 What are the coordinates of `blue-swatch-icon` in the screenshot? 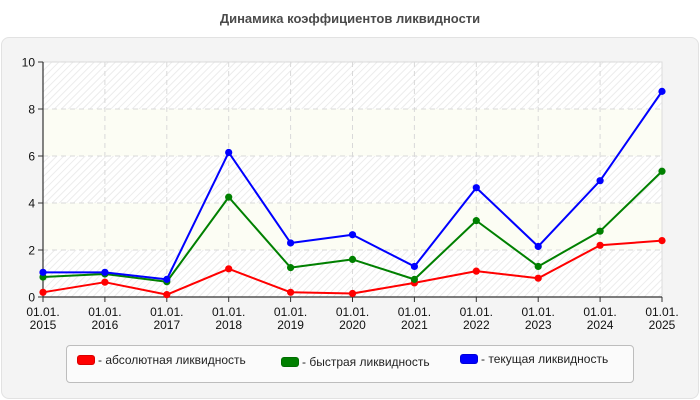 It's located at (469, 359).